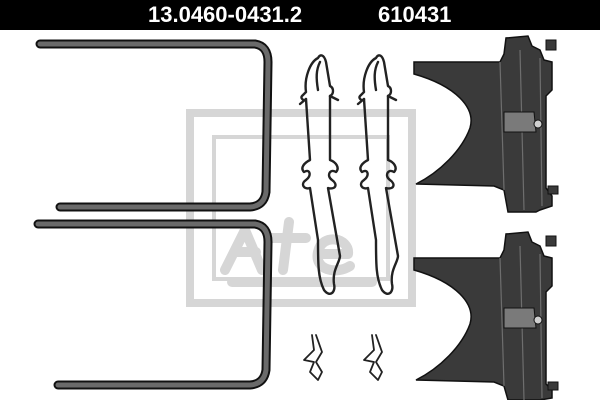  Describe the element at coordinates (373, 357) in the screenshot. I see `small-spring-clip-right` at that location.